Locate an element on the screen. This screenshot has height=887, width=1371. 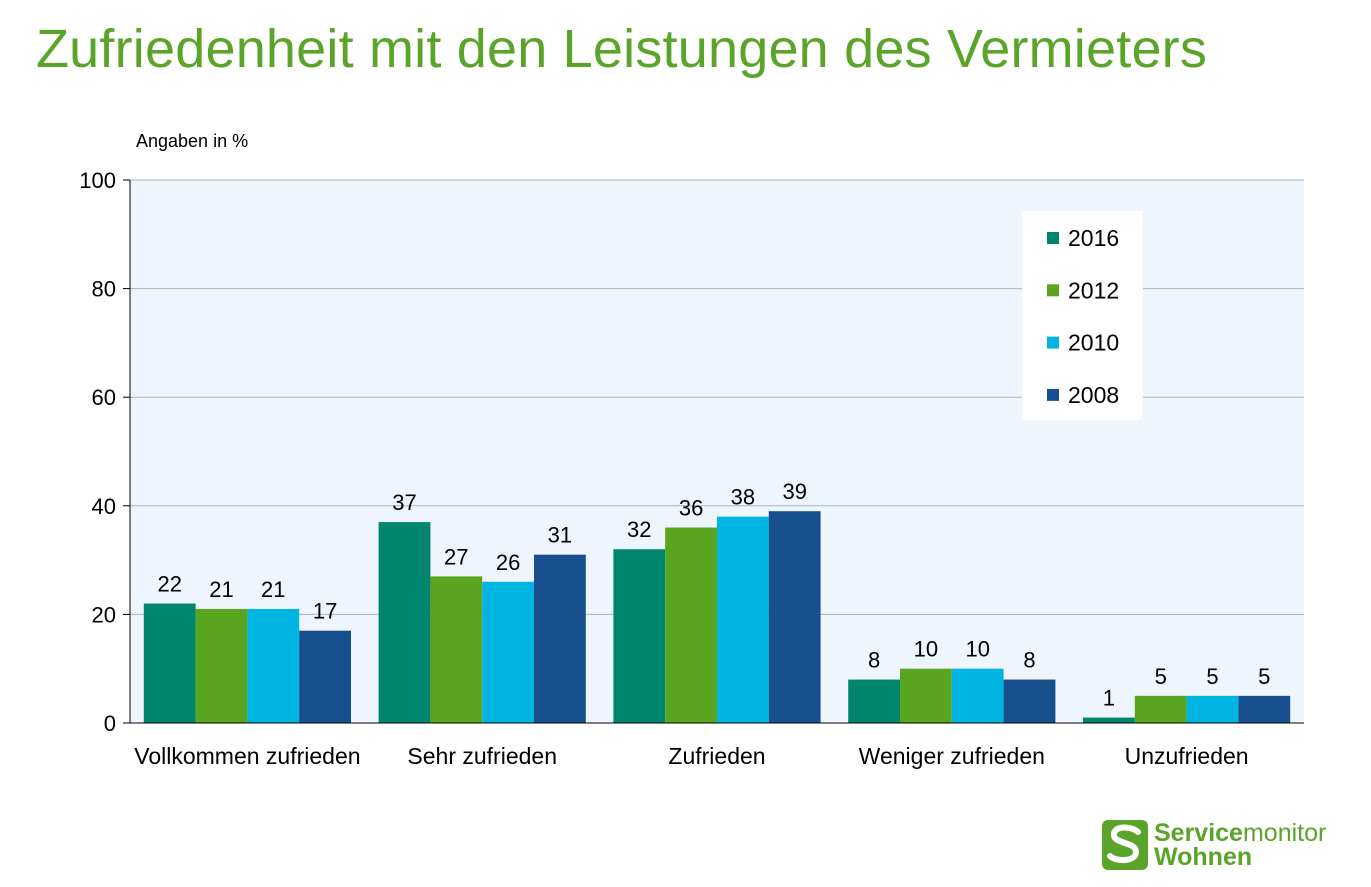
category-label: Sehr zufrieden is located at coordinates (482, 756).